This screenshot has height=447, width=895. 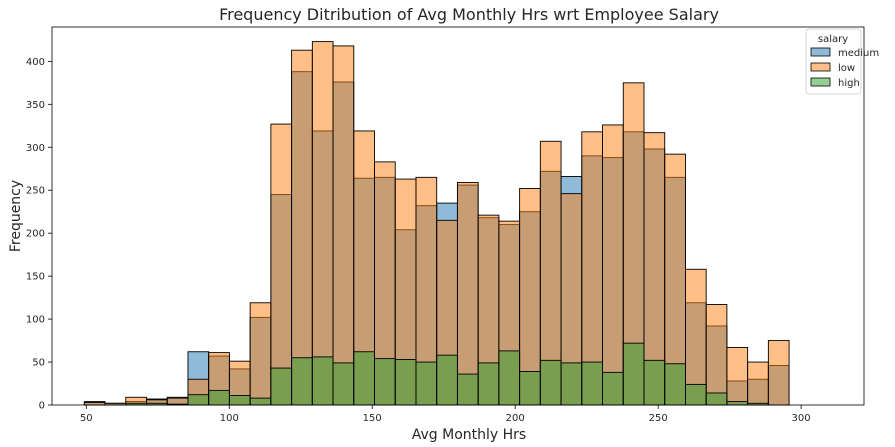 I want to click on y-tick-label: 150, so click(x=35, y=277).